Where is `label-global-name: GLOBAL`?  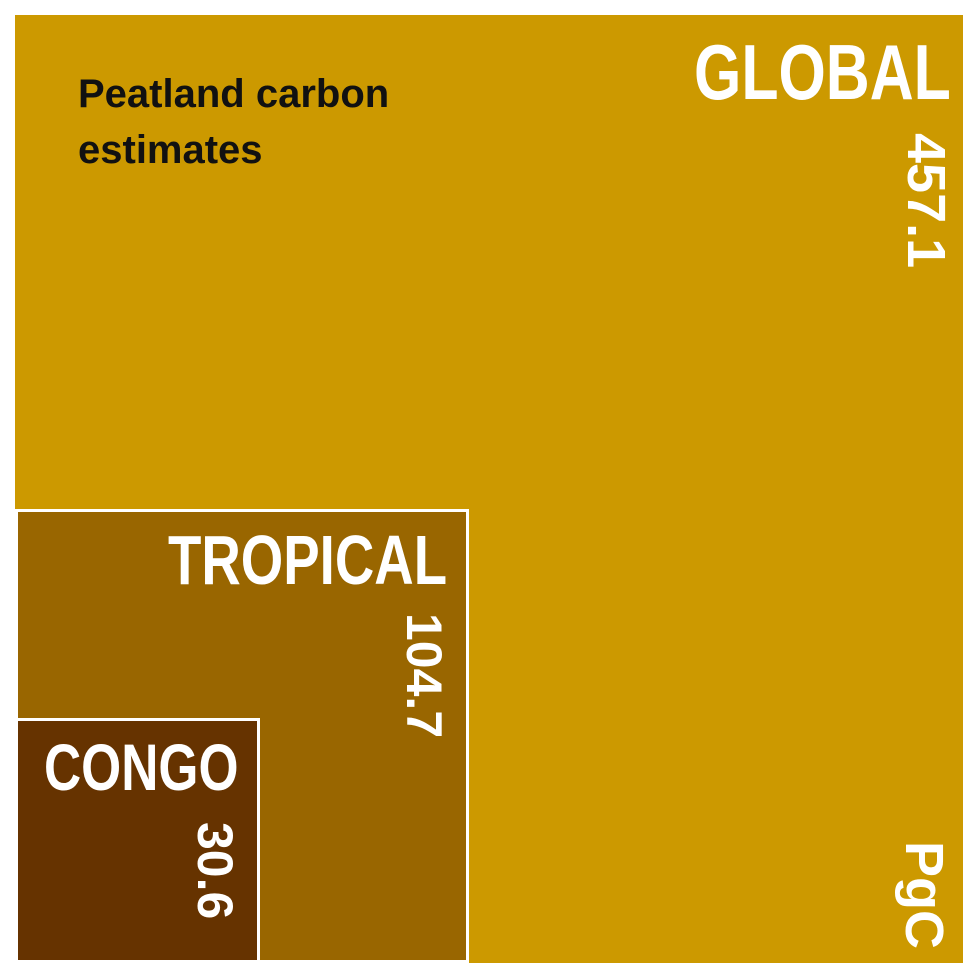
label-global-name: GLOBAL is located at coordinates (822, 72).